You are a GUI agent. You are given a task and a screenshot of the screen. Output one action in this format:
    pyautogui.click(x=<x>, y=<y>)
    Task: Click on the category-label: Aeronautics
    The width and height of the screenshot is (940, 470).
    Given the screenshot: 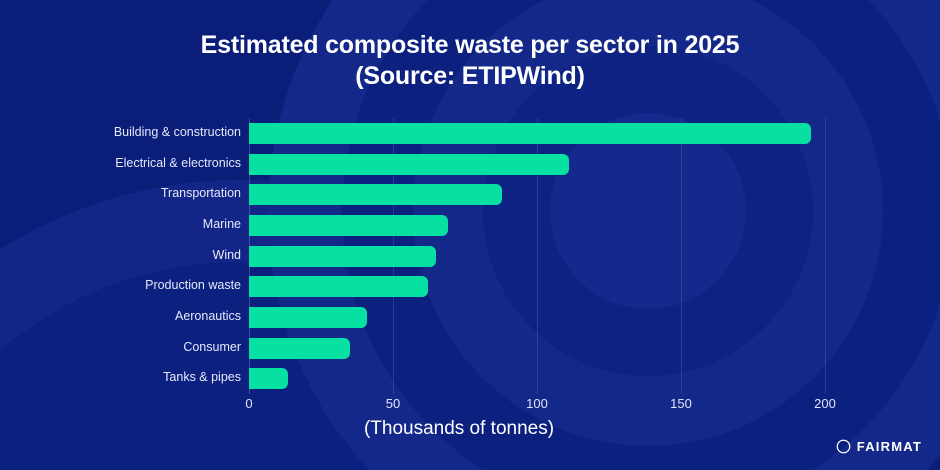 What is the action you would take?
    pyautogui.click(x=207, y=316)
    